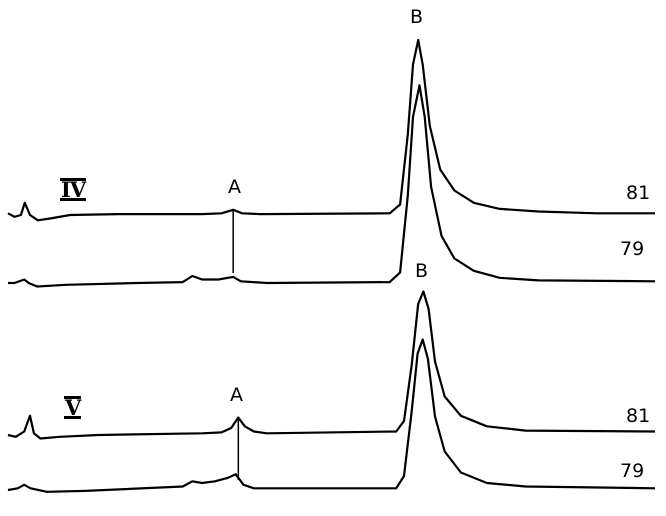 This screenshot has width=666, height=516. What do you see at coordinates (638, 416) in the screenshot?
I see `series-label-v-81: 81` at bounding box center [638, 416].